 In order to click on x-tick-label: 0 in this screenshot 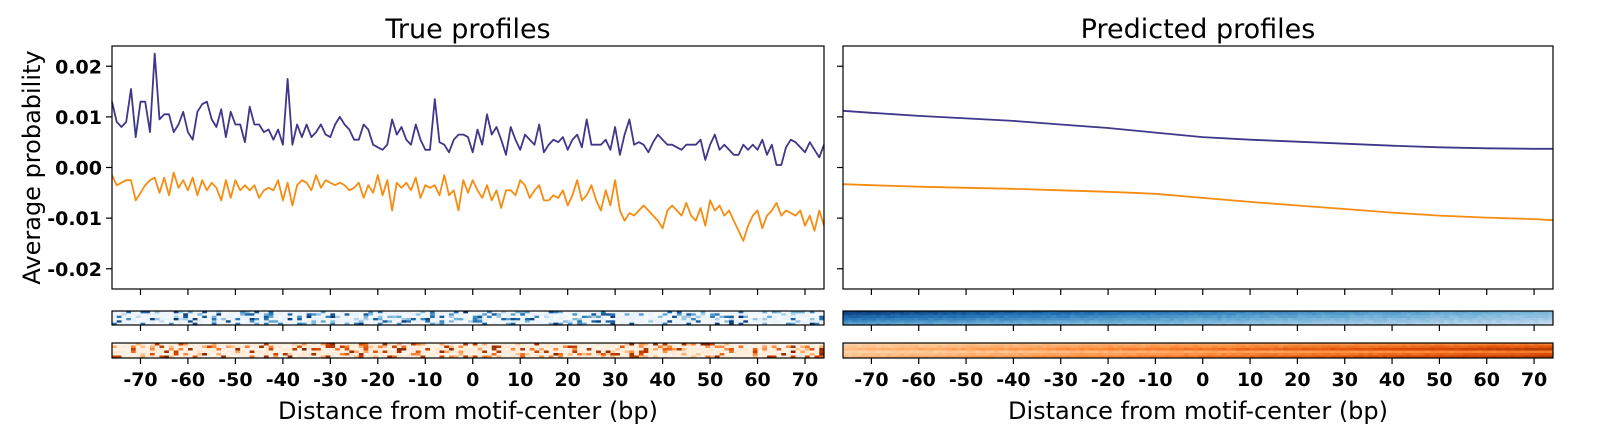, I will do `click(1202, 380)`.